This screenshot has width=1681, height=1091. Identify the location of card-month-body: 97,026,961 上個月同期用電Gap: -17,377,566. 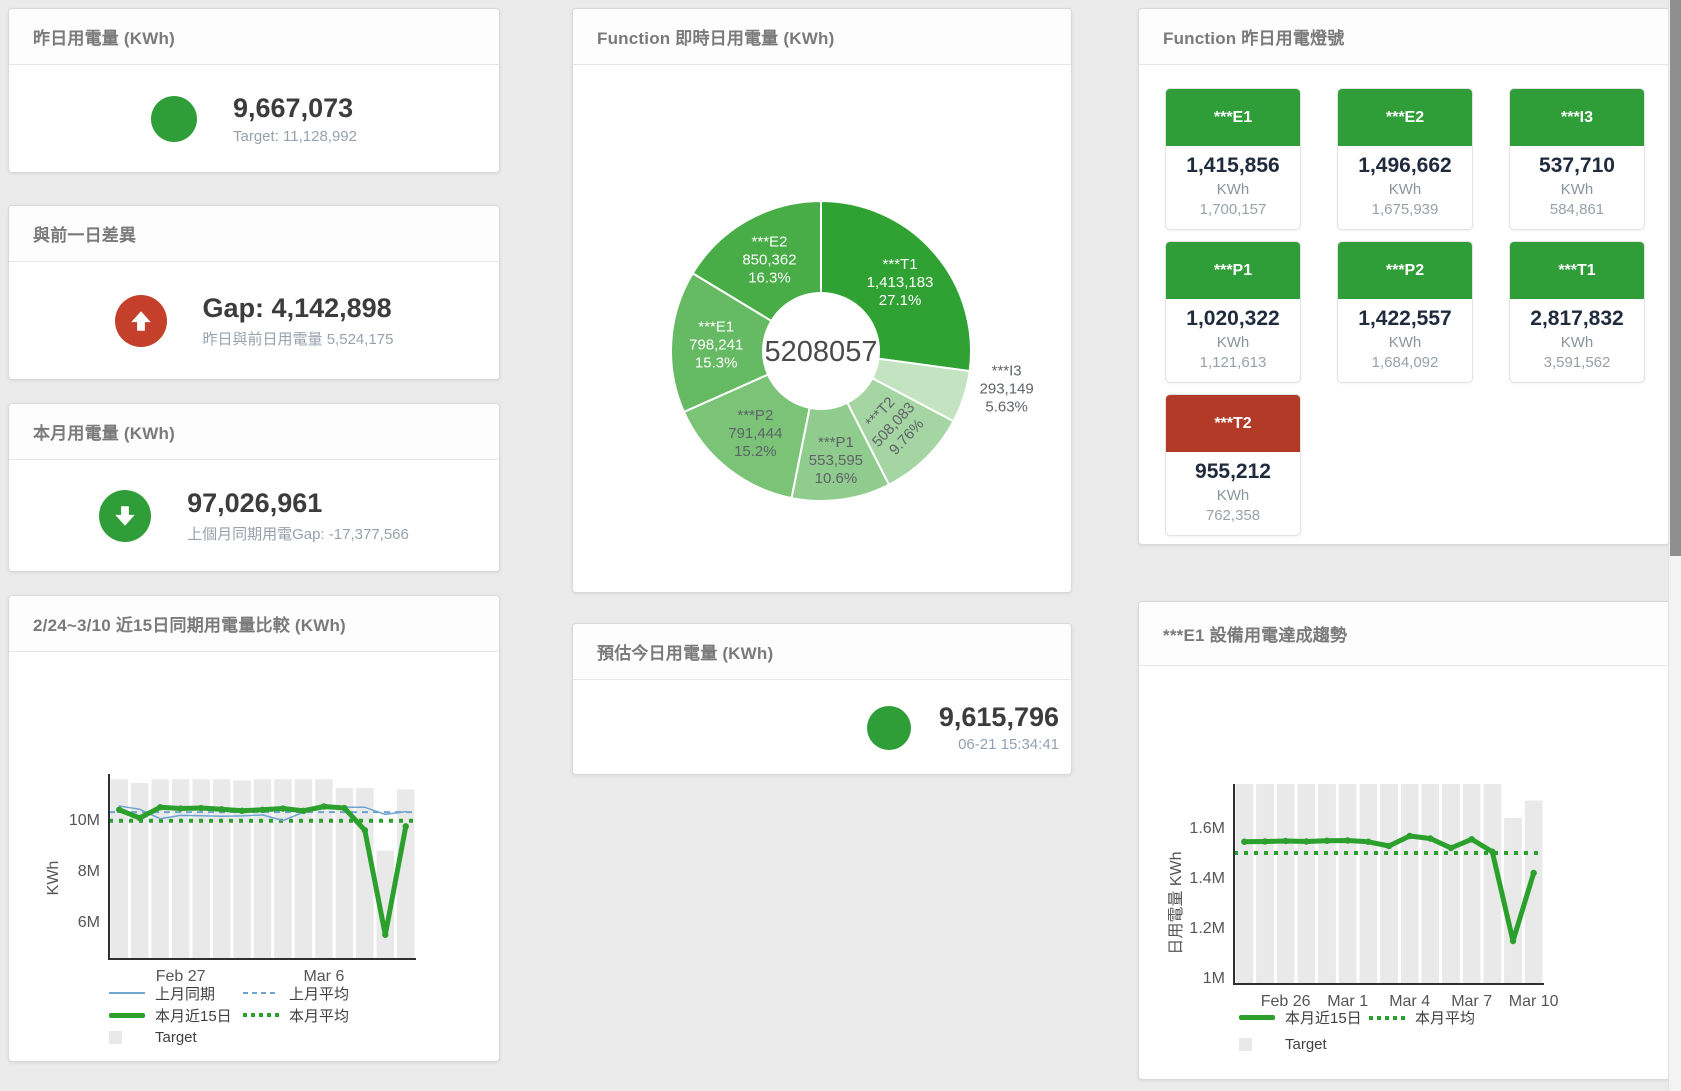
(254, 516).